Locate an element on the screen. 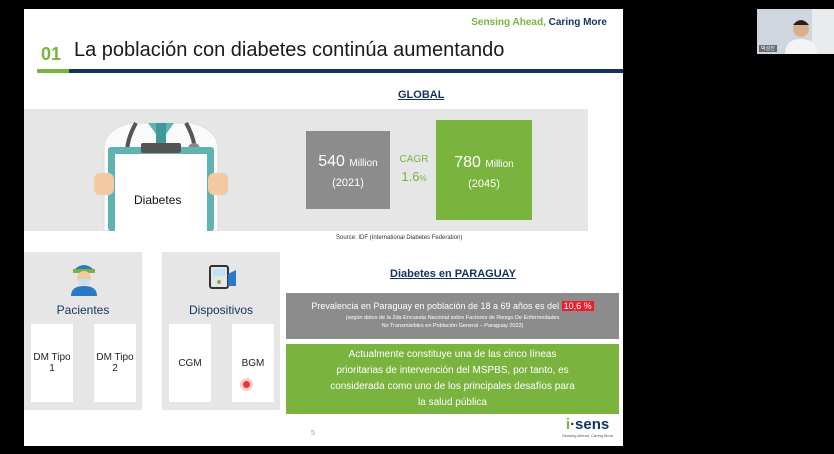  participant-video-tile: 박성진 is located at coordinates (795, 31).